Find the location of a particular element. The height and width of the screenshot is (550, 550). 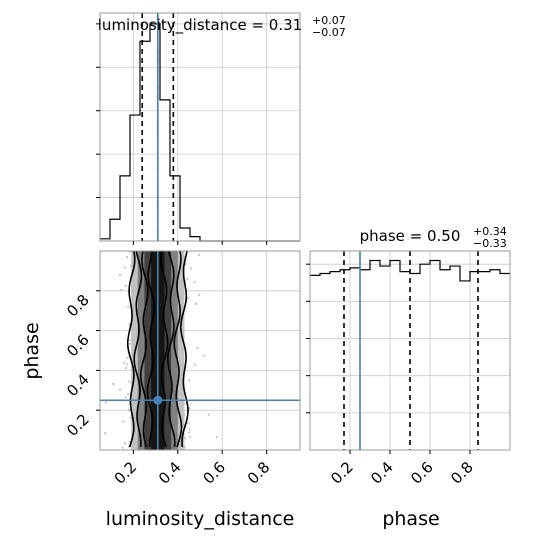

phase-histogram-panel is located at coordinates (408, 352).